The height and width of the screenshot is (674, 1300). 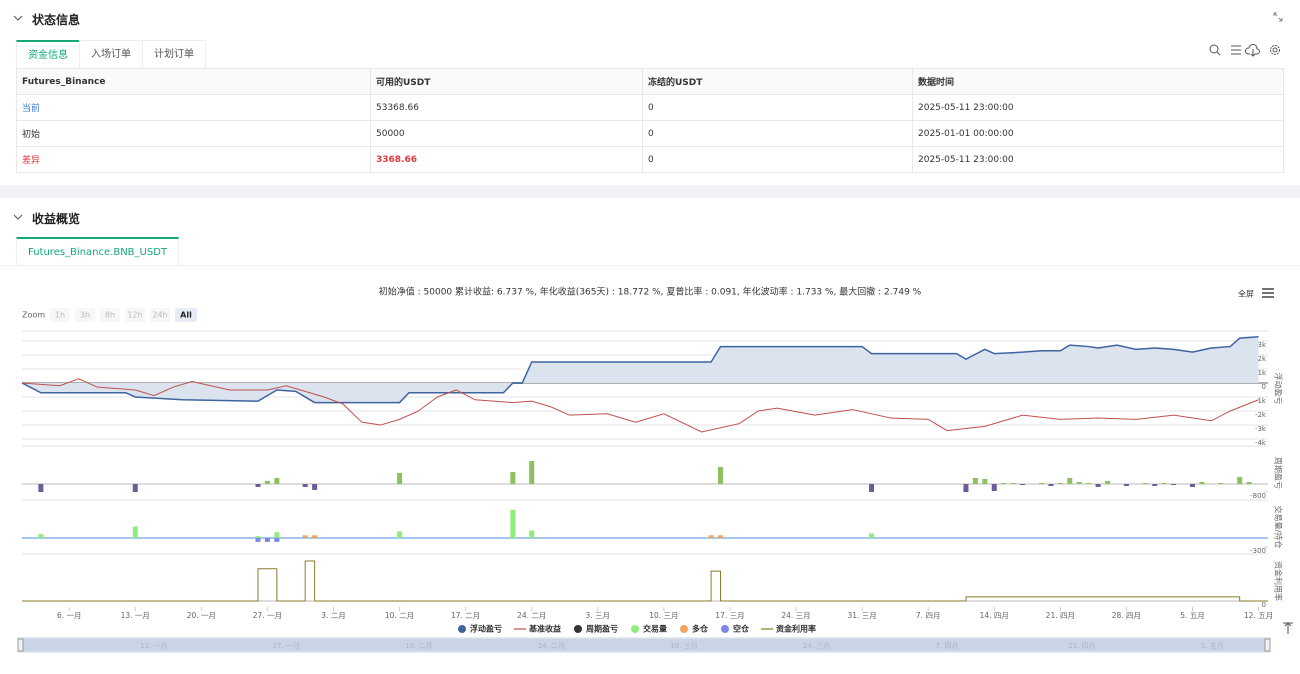 I want to click on navigator-label: 24. 三月, so click(x=816, y=646).